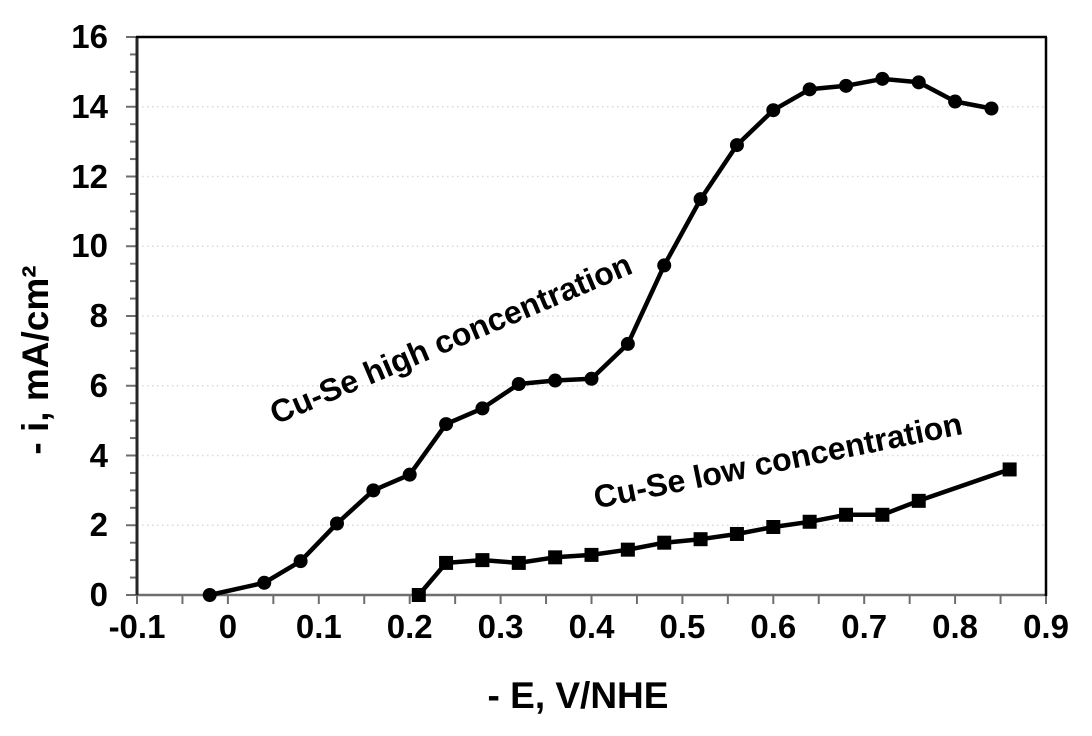 Image resolution: width=1092 pixels, height=736 pixels. I want to click on y-tick-label: 14, so click(89, 106).